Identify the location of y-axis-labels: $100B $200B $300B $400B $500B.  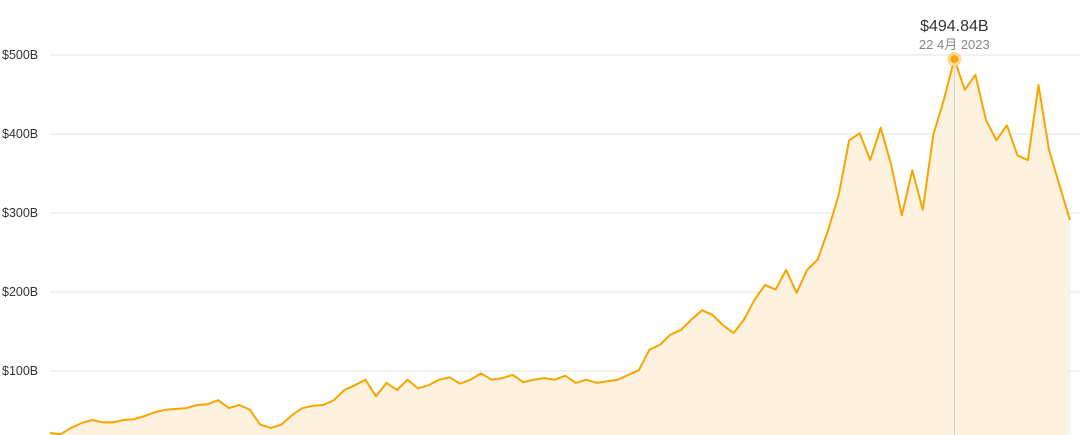
(20, 213).